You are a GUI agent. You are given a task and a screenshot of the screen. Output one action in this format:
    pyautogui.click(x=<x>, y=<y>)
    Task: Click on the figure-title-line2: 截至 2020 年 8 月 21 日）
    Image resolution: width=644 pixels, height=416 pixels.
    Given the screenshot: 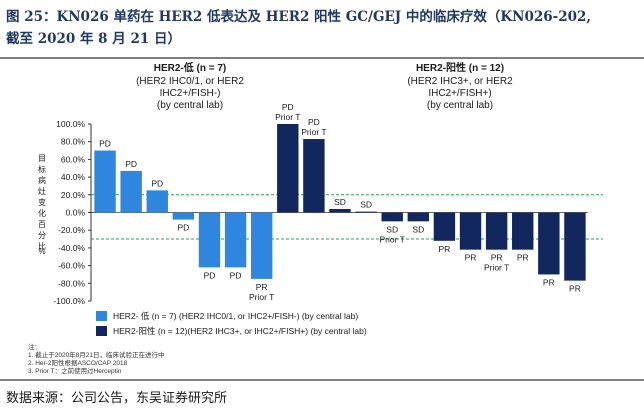 What is the action you would take?
    pyautogui.click(x=93, y=39)
    